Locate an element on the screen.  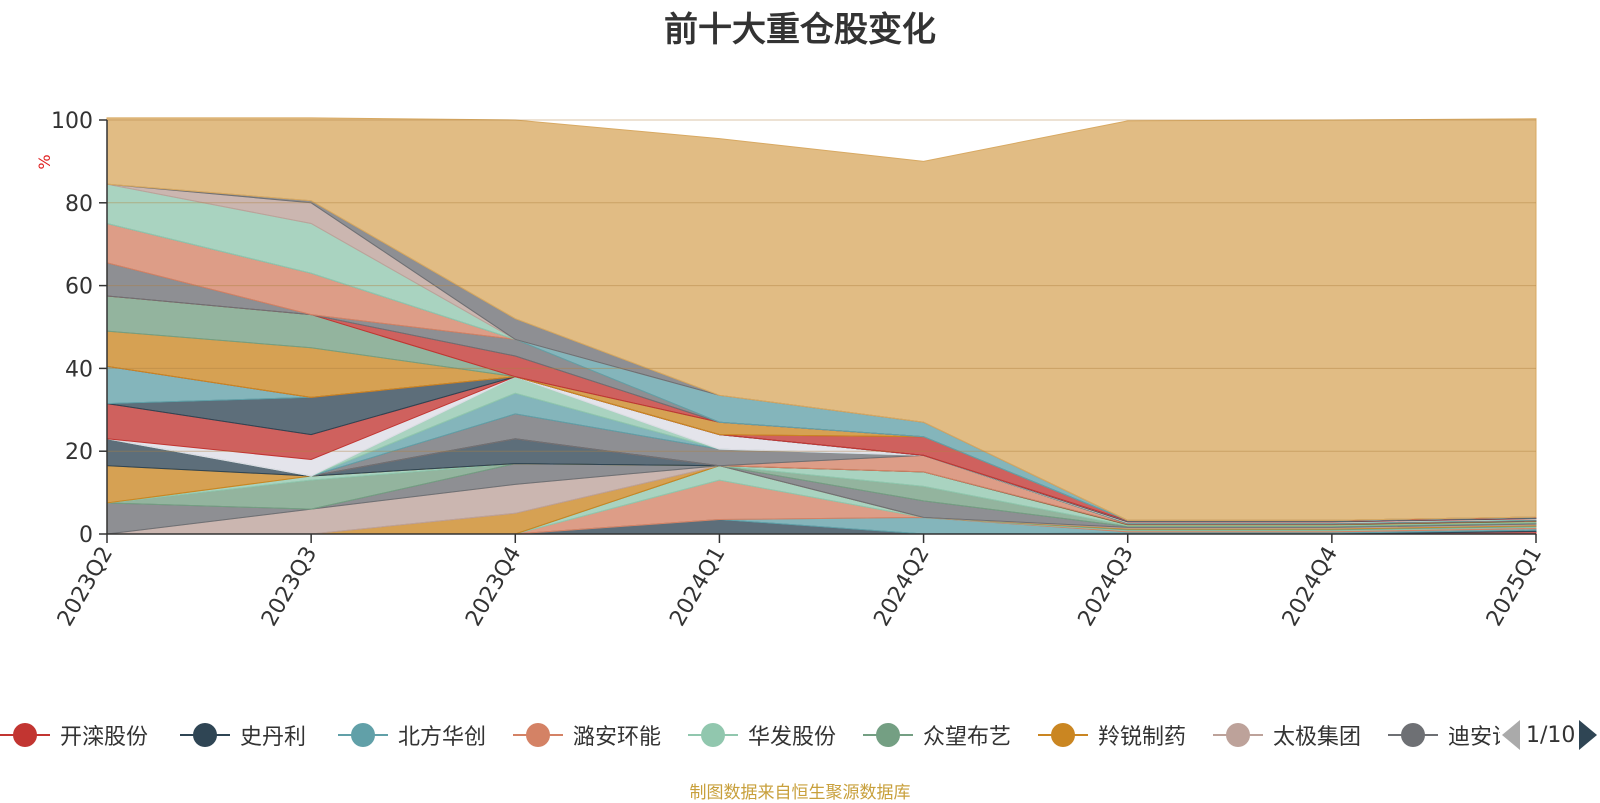
y-tick-label-0: 0 is located at coordinates (86, 535).